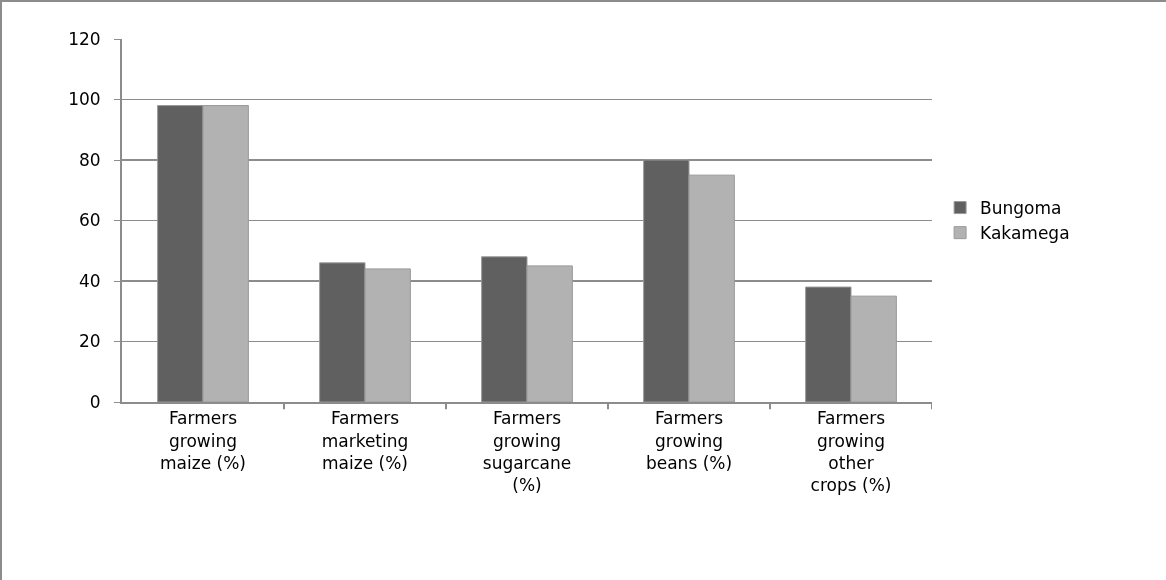 The height and width of the screenshot is (580, 1166). Describe the element at coordinates (89, 220) in the screenshot. I see `y-tick-label: 60` at that location.